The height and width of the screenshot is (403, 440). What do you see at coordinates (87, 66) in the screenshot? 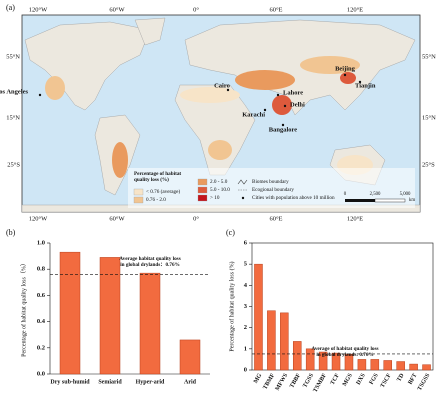
I see `north-america` at bounding box center [87, 66].